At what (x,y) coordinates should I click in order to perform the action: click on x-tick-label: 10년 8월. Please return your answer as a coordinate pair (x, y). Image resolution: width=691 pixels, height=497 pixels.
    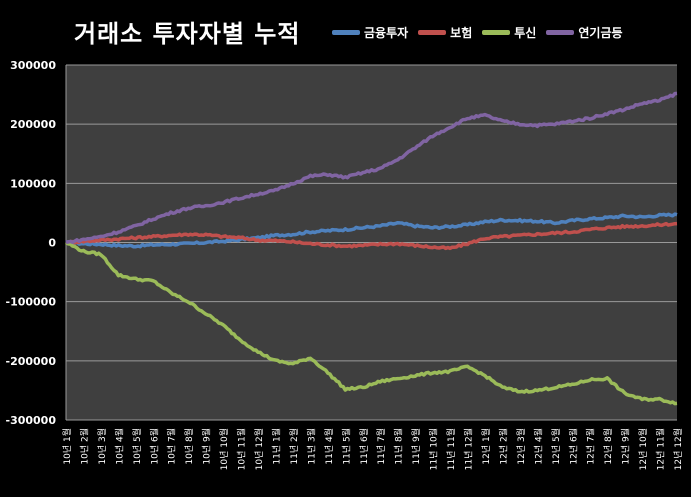
    Looking at the image, I should click on (189, 446).